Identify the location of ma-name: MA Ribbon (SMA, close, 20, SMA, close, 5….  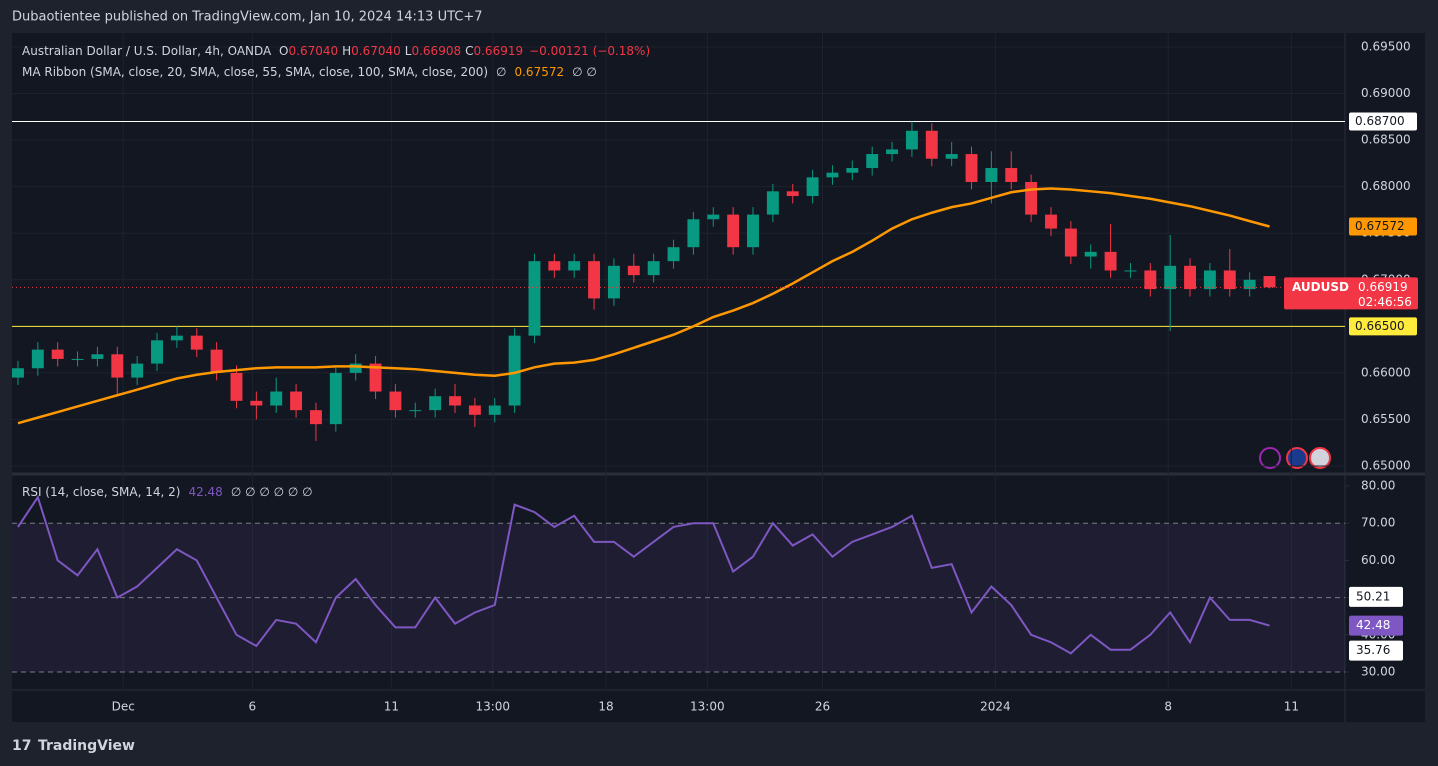
(255, 72).